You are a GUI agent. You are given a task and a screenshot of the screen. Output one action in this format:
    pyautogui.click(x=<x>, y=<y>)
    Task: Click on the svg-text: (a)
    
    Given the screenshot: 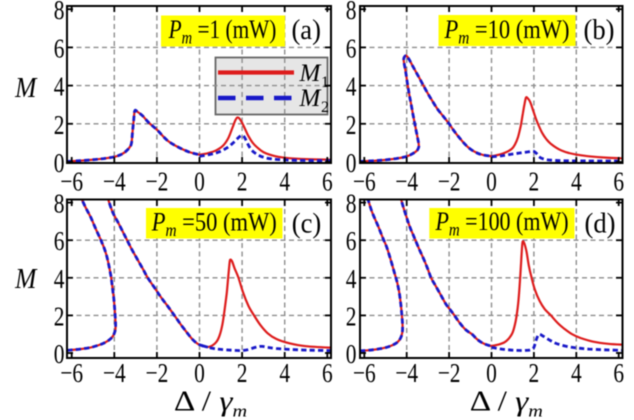 What is the action you would take?
    pyautogui.click(x=306, y=29)
    